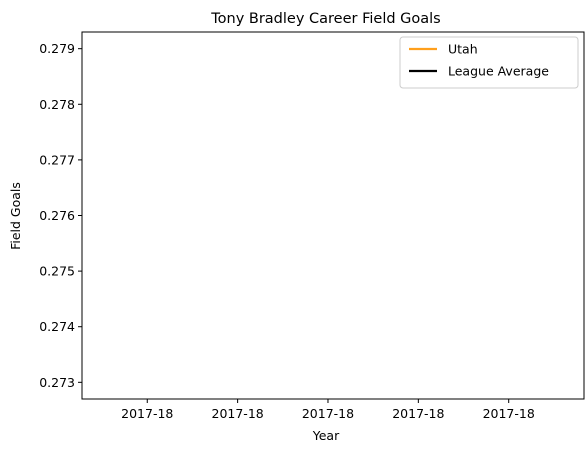 This screenshot has height=453, width=588. Describe the element at coordinates (498, 71) in the screenshot. I see `legend-label-league-average: League Average` at that location.